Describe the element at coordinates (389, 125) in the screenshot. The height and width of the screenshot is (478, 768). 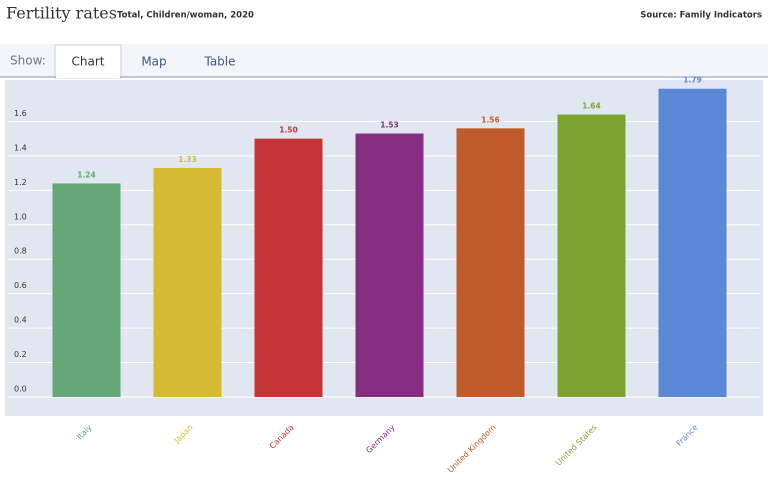
I see `value-label: 1.53` at that location.